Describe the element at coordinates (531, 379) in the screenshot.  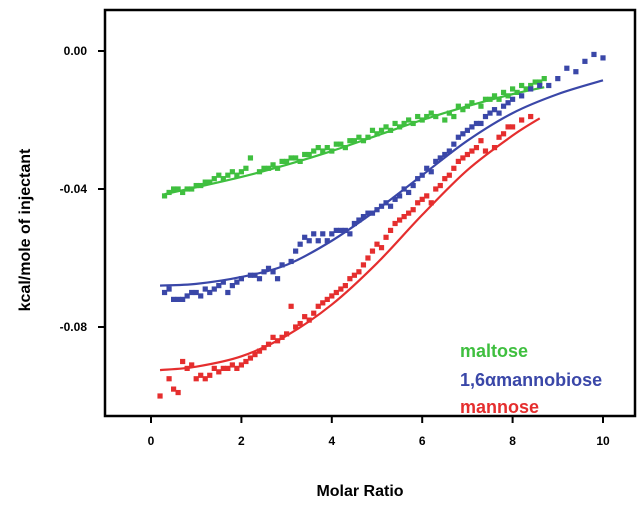
I see `legend: maltose 1,6αmannobiose mannose` at that location.